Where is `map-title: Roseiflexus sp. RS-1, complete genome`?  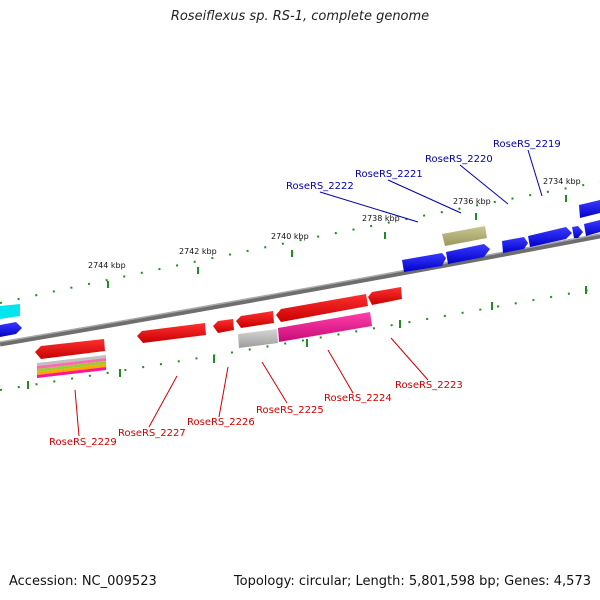 map-title: Roseiflexus sp. RS-1, complete genome is located at coordinates (300, 16).